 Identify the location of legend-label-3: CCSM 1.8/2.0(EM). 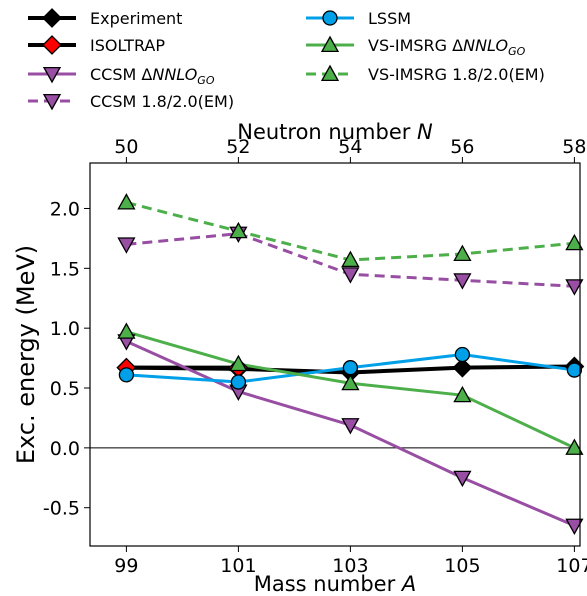
(162, 101).